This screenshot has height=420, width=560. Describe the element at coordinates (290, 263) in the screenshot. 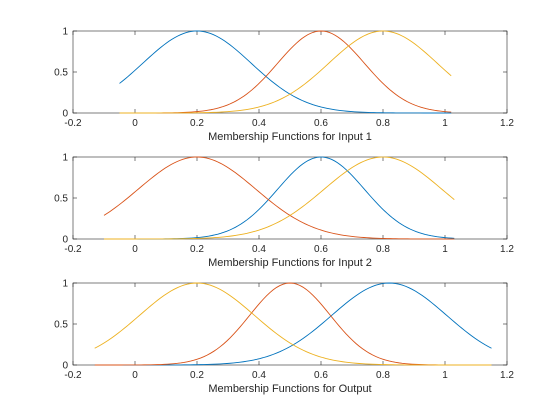

I see `x-axis-label: Membership Functions for Input 2` at that location.